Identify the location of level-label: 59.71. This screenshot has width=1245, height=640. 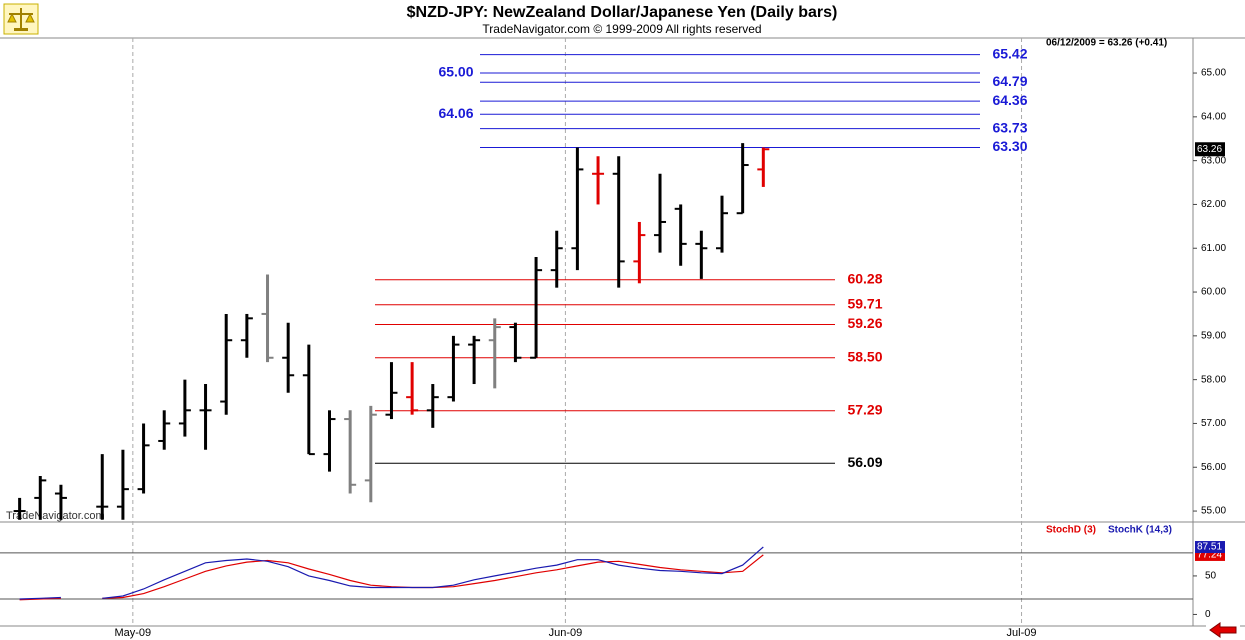
(864, 303).